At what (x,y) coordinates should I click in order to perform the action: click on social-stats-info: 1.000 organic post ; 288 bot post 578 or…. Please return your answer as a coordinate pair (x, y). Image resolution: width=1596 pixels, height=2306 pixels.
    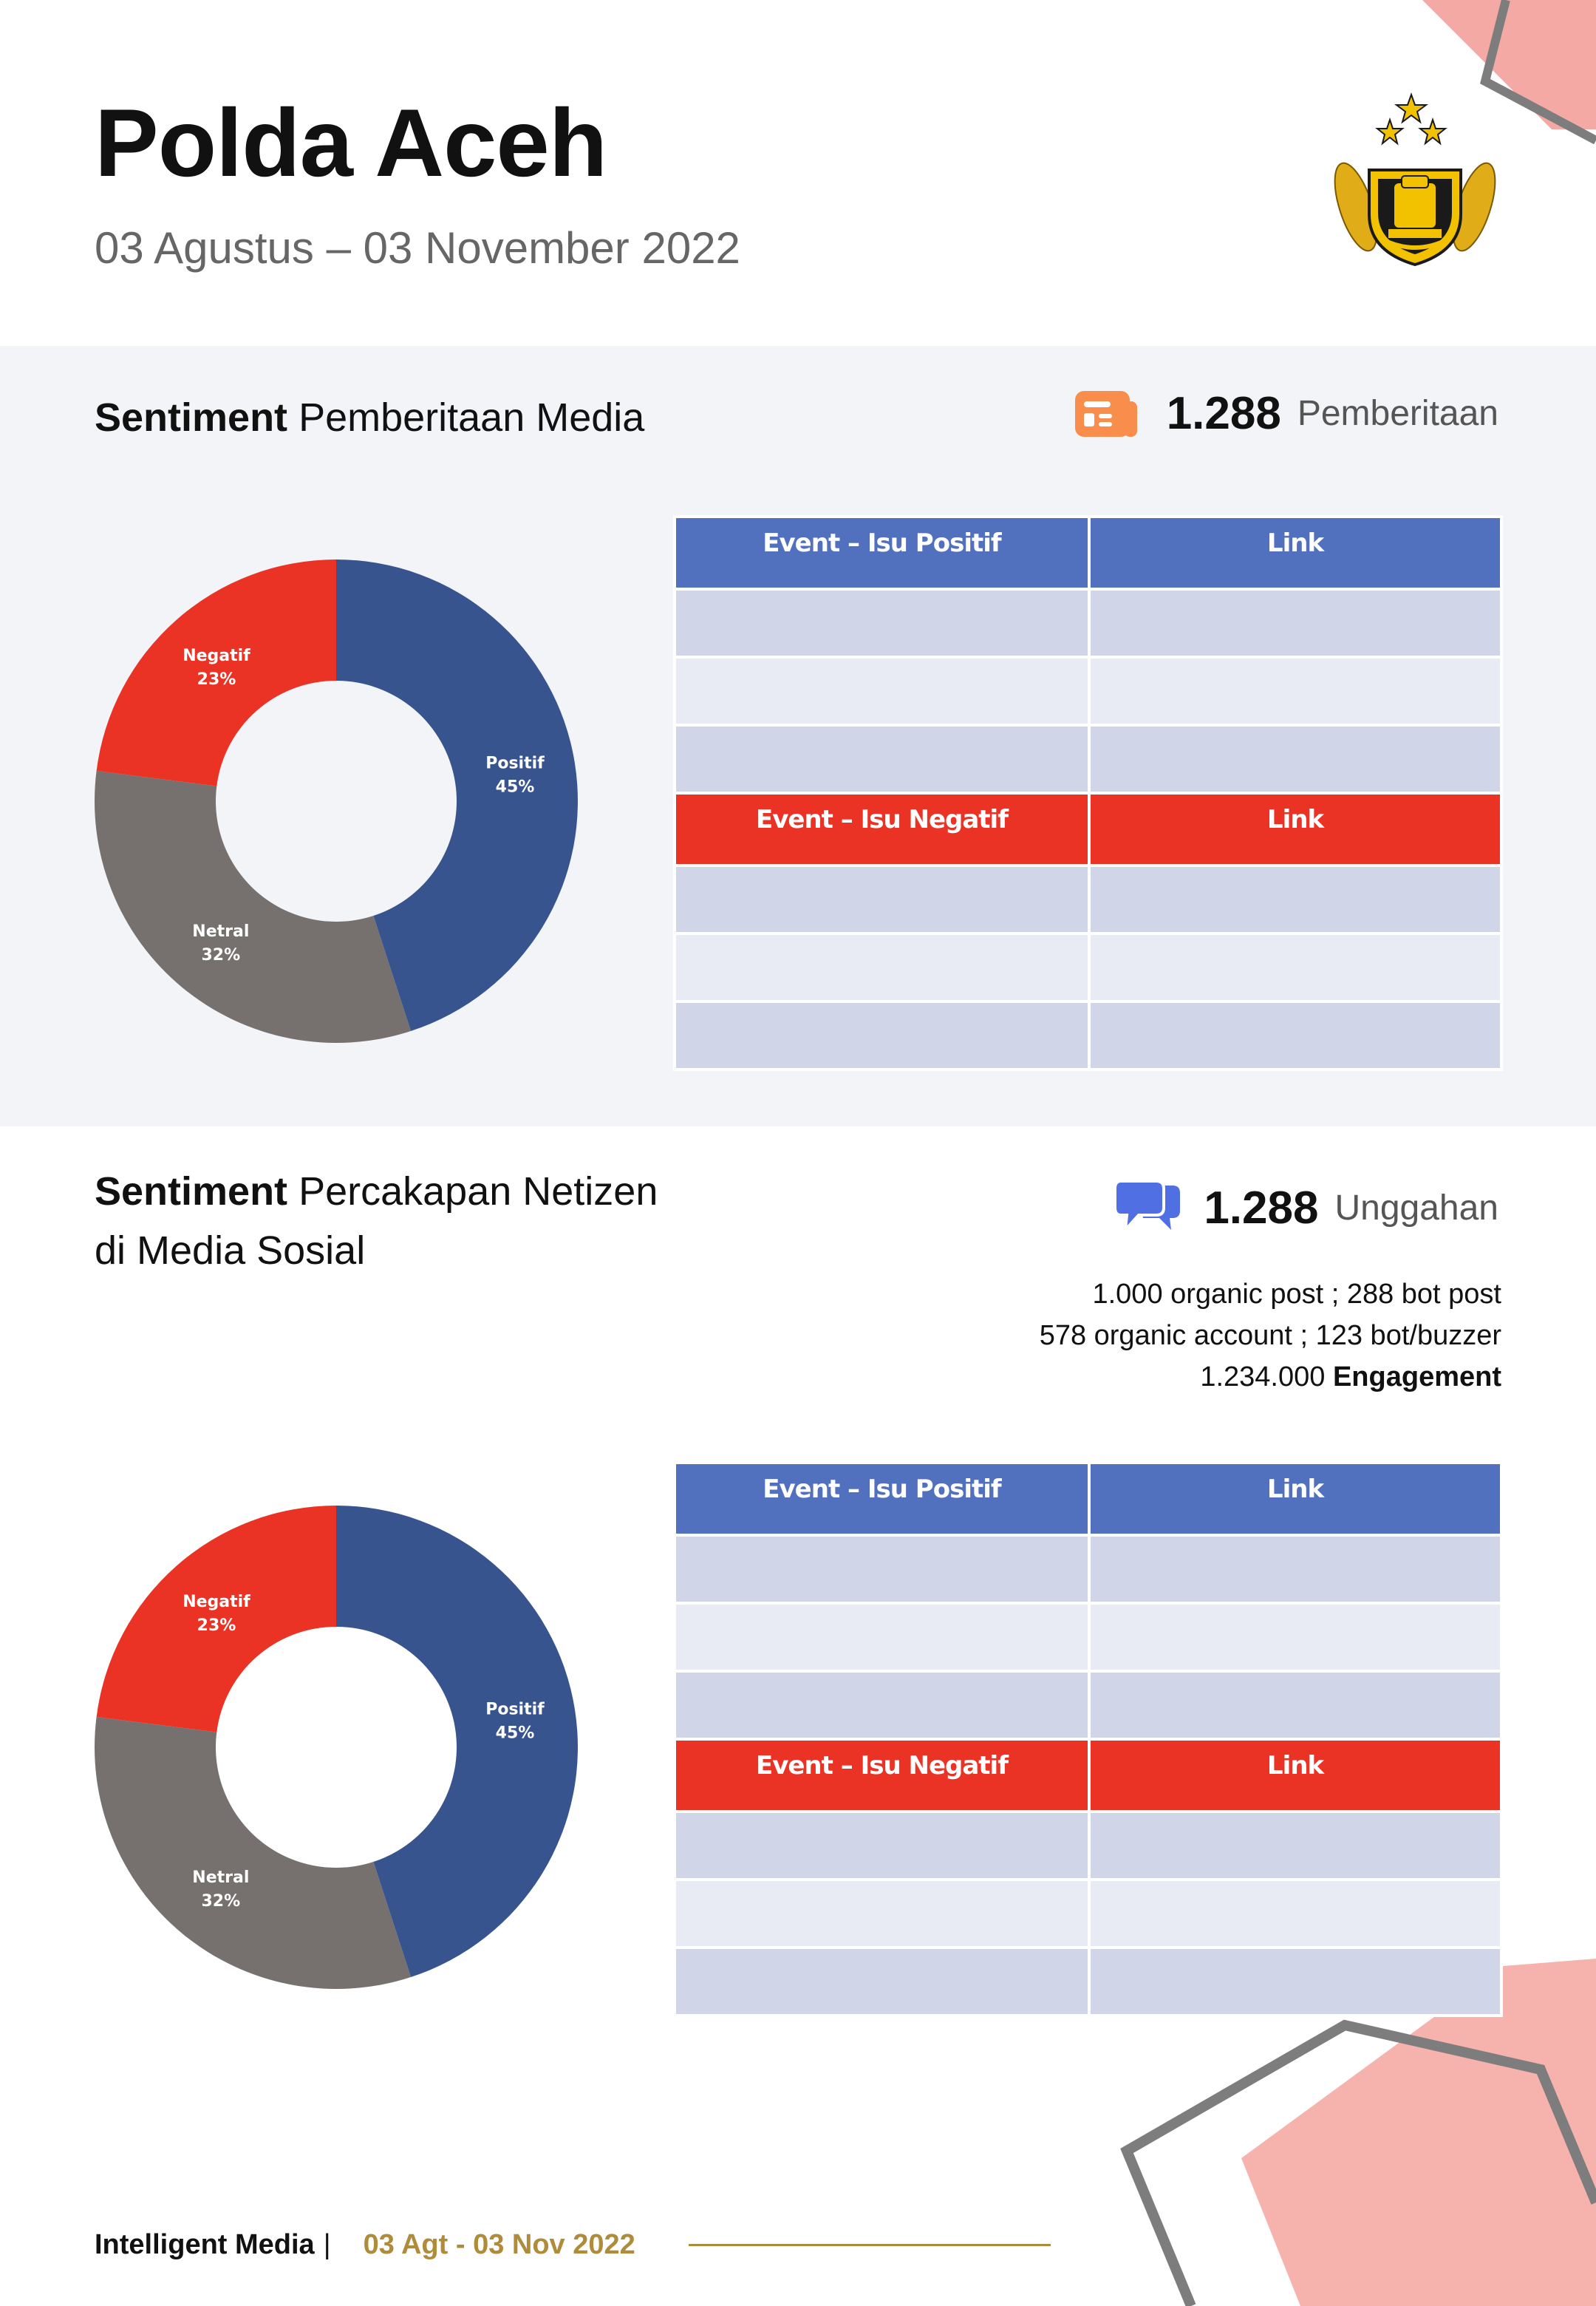
    Looking at the image, I should click on (1270, 1335).